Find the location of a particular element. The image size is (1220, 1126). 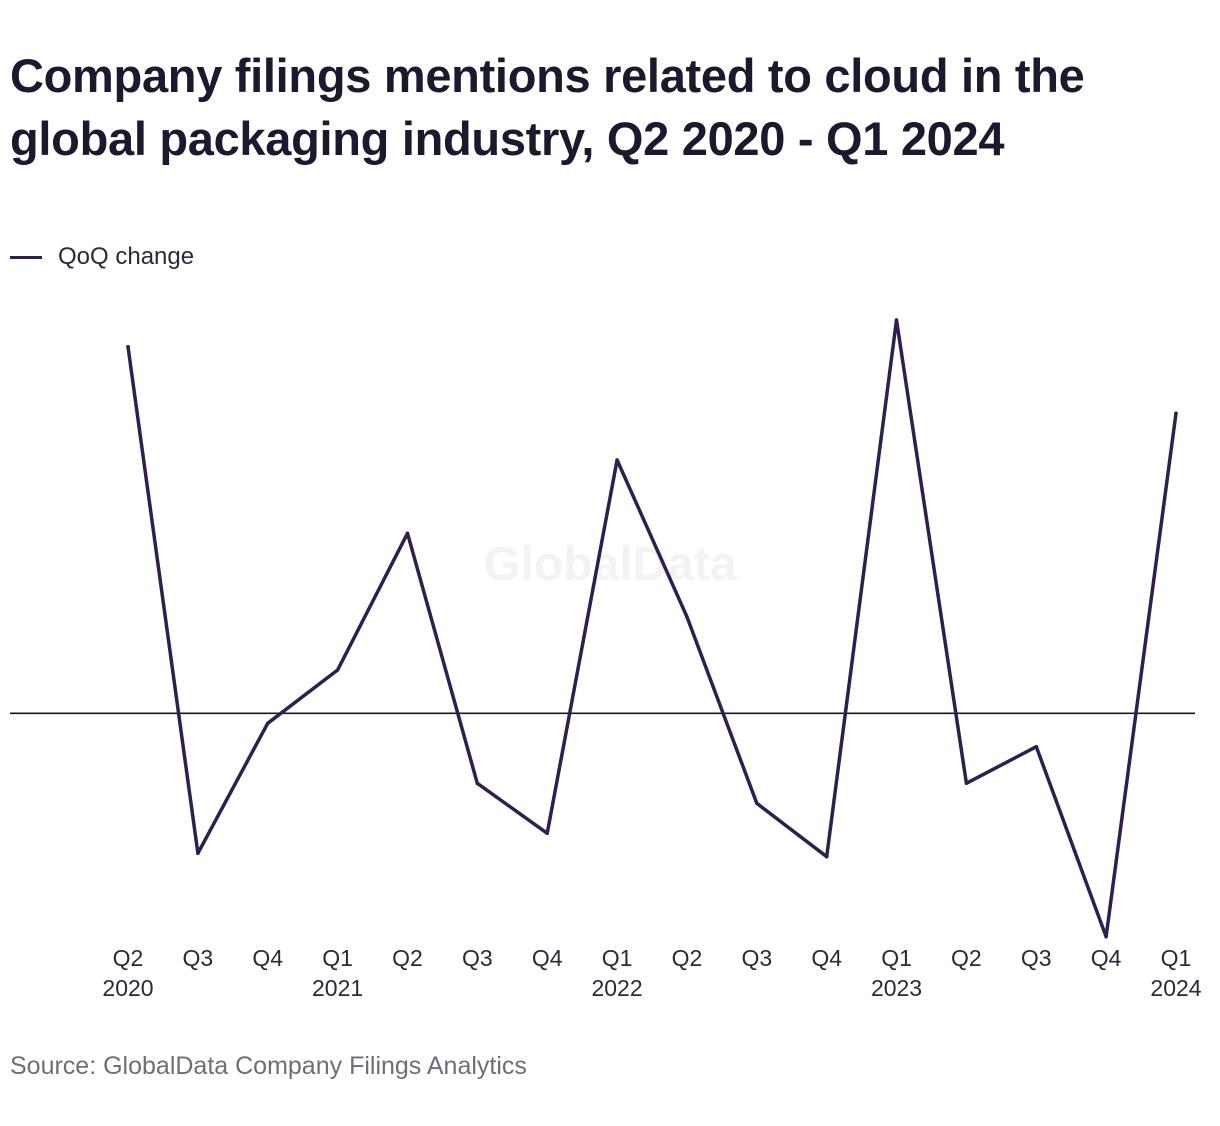

x-tick-label-year: 2022 is located at coordinates (616, 988).